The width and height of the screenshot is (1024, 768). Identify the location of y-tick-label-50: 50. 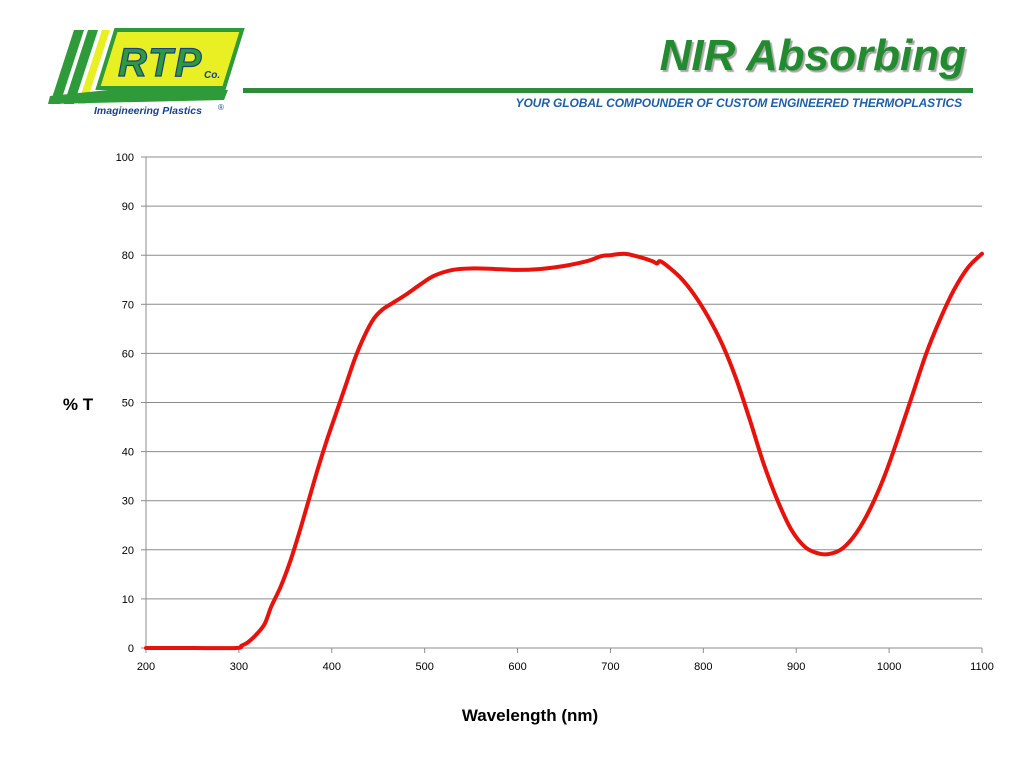
(128, 404).